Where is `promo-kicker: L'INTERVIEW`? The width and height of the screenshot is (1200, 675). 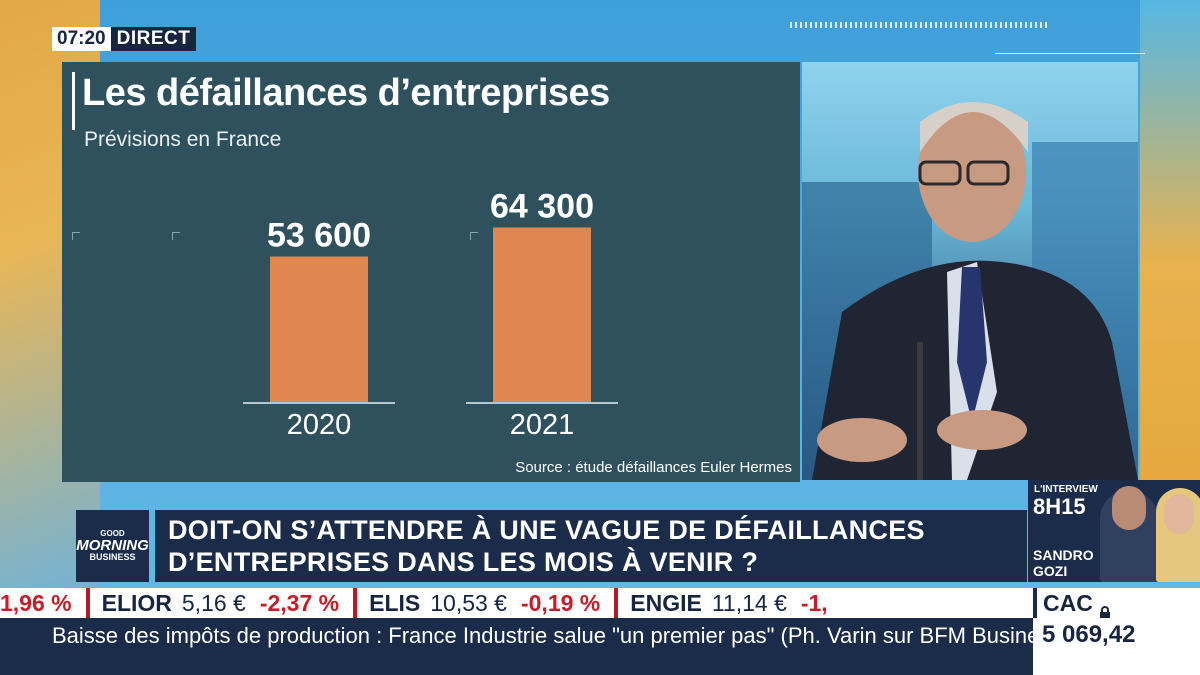 promo-kicker: L'INTERVIEW is located at coordinates (1066, 489).